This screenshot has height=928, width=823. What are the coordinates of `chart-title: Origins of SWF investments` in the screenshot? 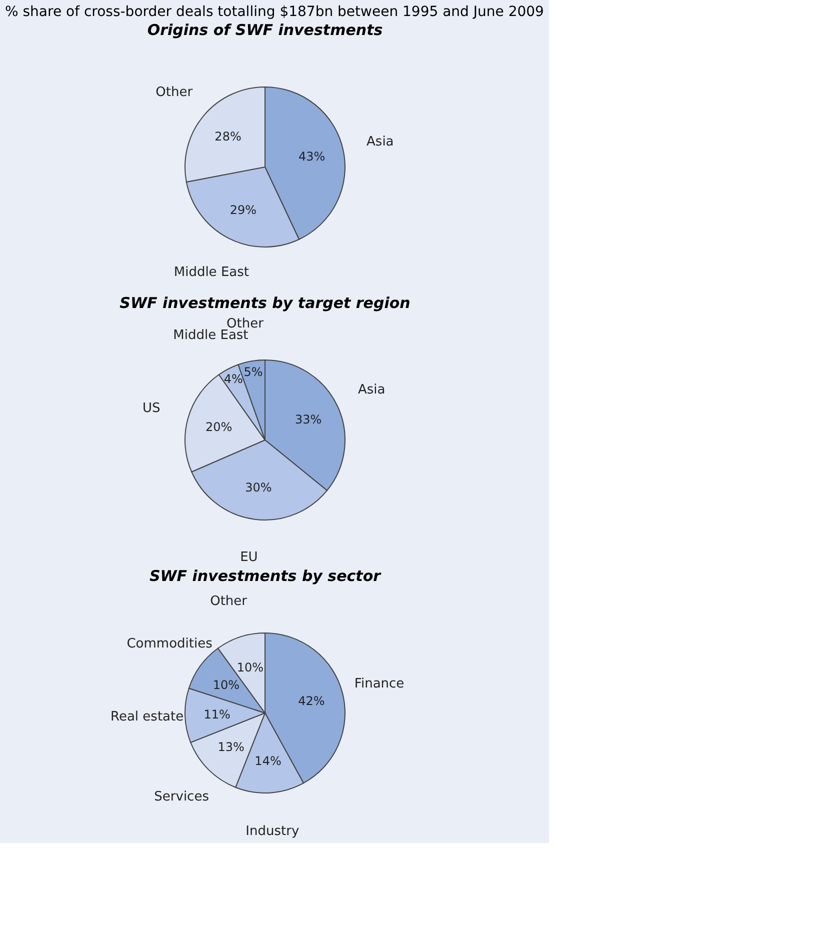 It's located at (265, 30).